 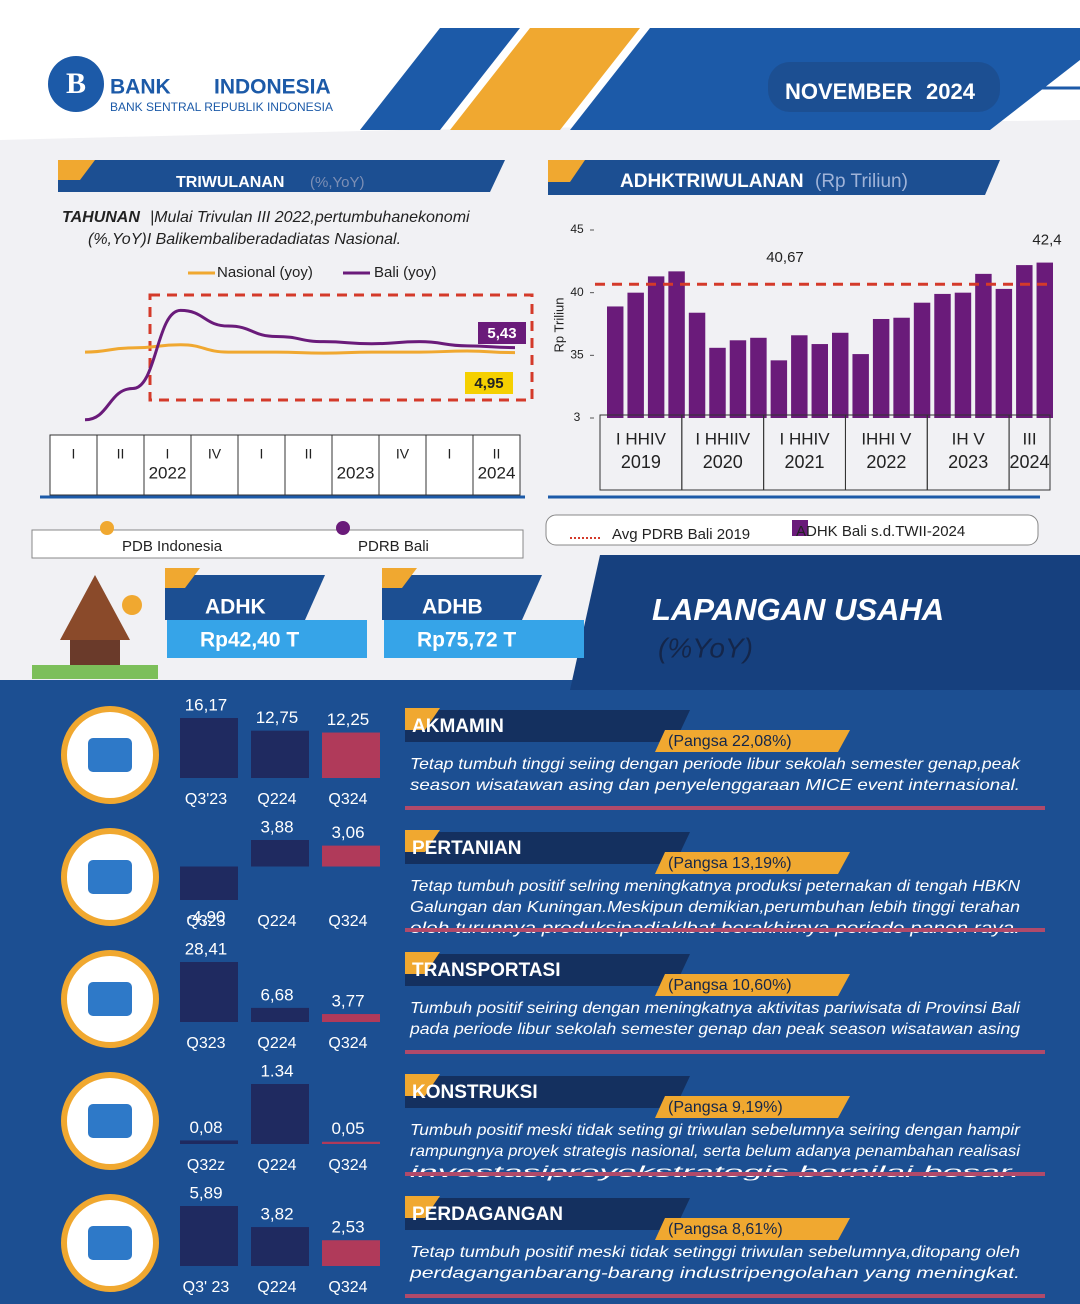 I want to click on value-label: 3,77, so click(x=347, y=1001).